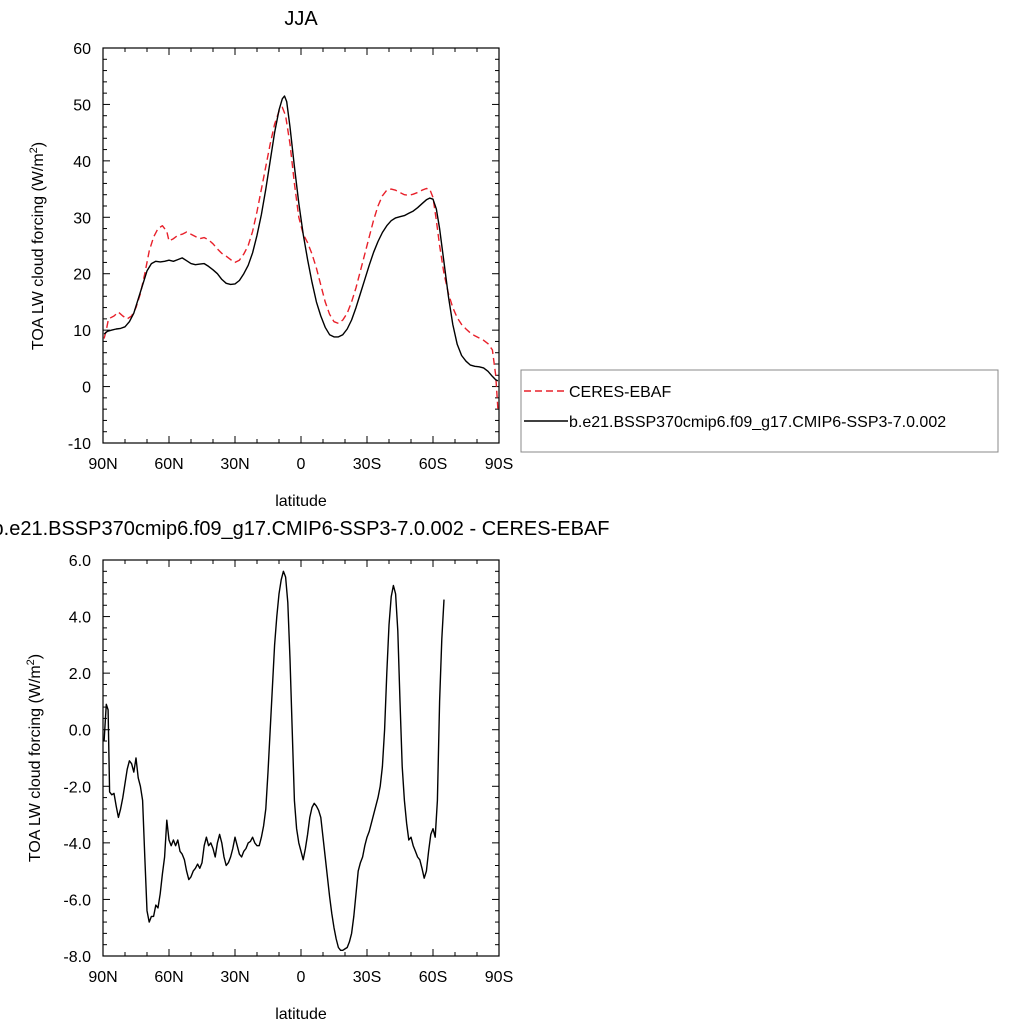 This screenshot has height=1024, width=1024. Describe the element at coordinates (80, 618) in the screenshot. I see `y-tick-label: 4.0` at that location.